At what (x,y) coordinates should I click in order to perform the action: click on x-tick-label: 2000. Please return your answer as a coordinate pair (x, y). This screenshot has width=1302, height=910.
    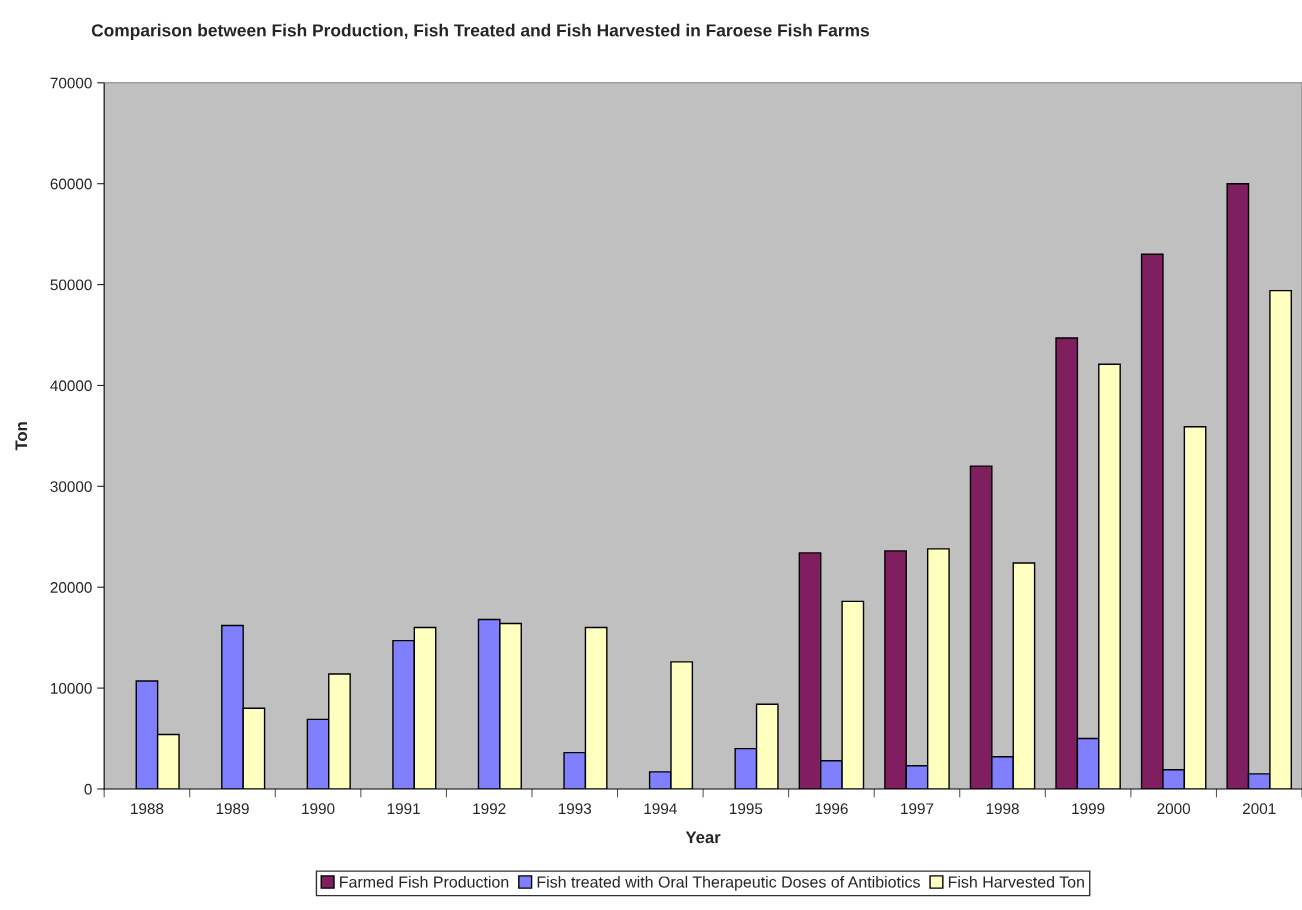
    Looking at the image, I should click on (1174, 809).